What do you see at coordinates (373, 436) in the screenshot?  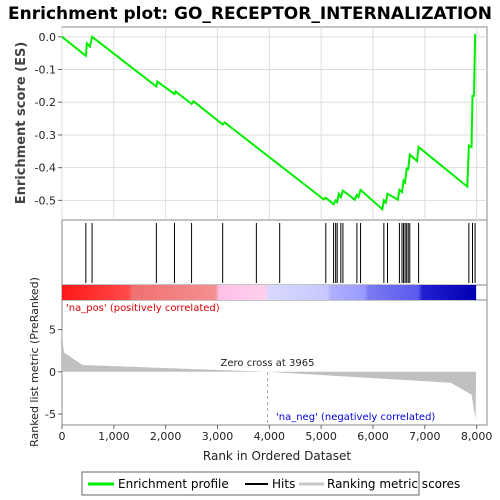 I see `x-tick-label: 6,000` at bounding box center [373, 436].